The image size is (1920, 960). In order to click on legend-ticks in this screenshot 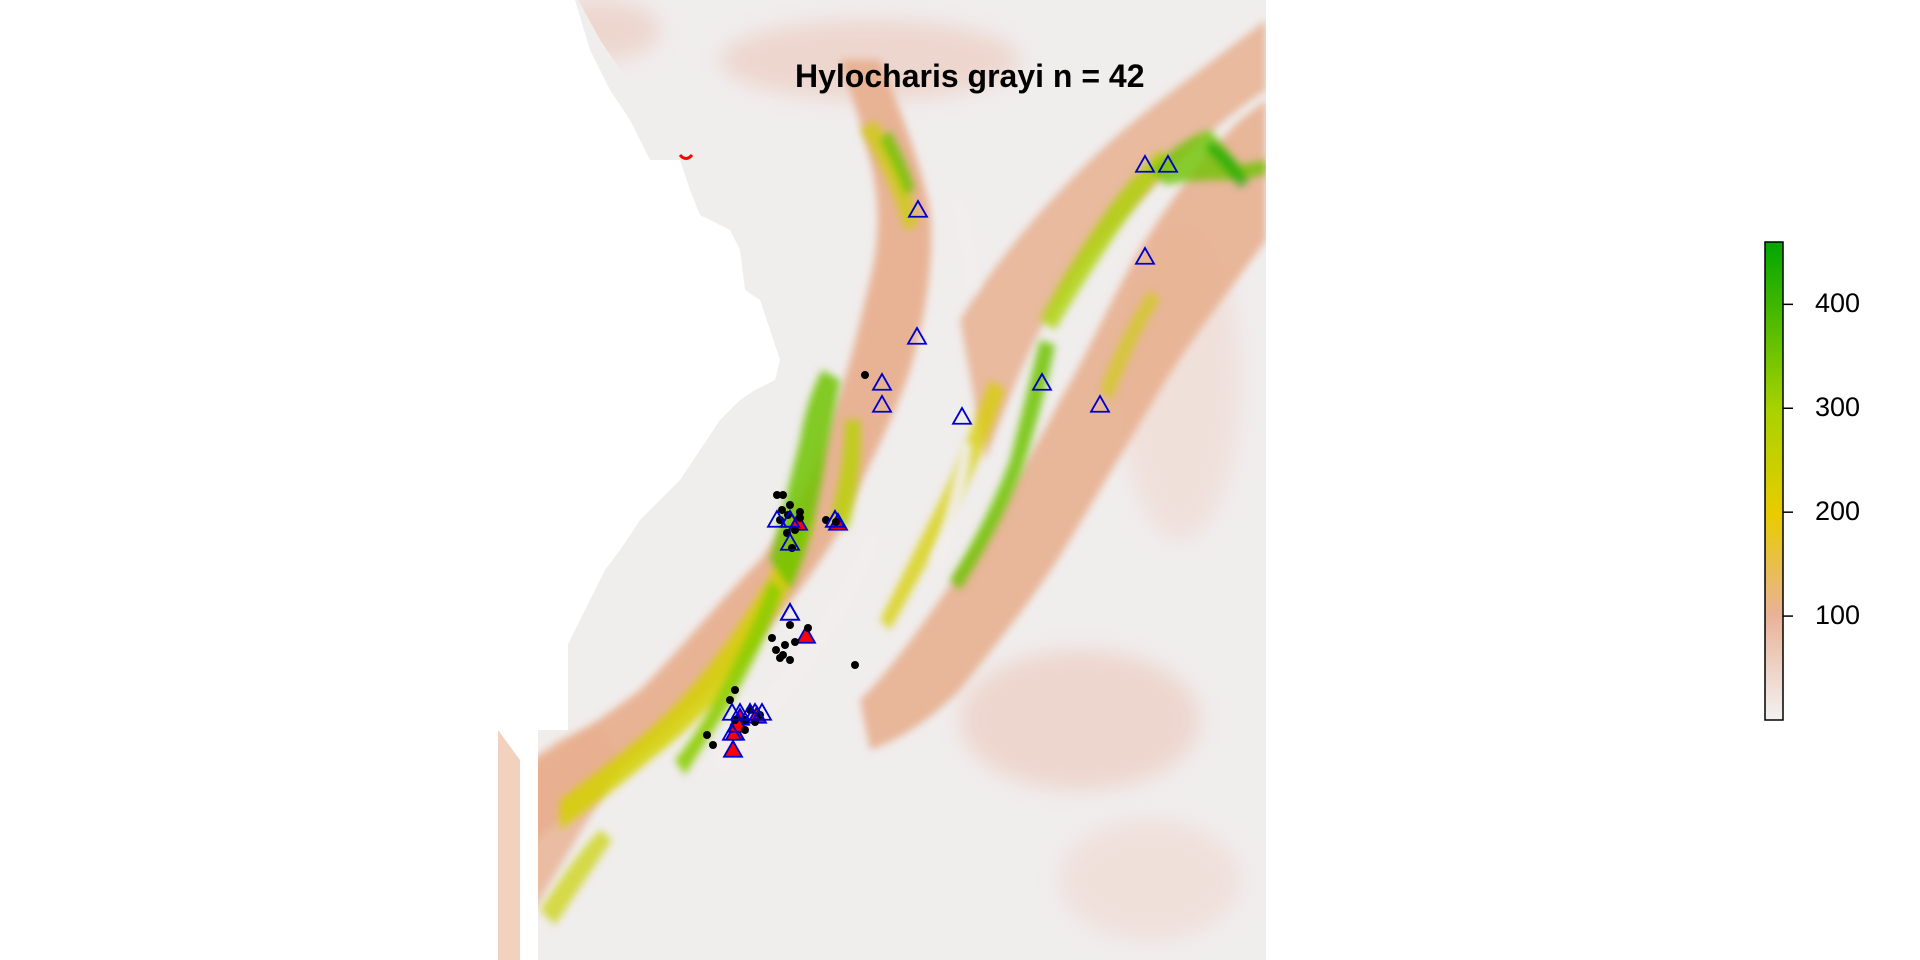, I will do `click(1788, 460)`.